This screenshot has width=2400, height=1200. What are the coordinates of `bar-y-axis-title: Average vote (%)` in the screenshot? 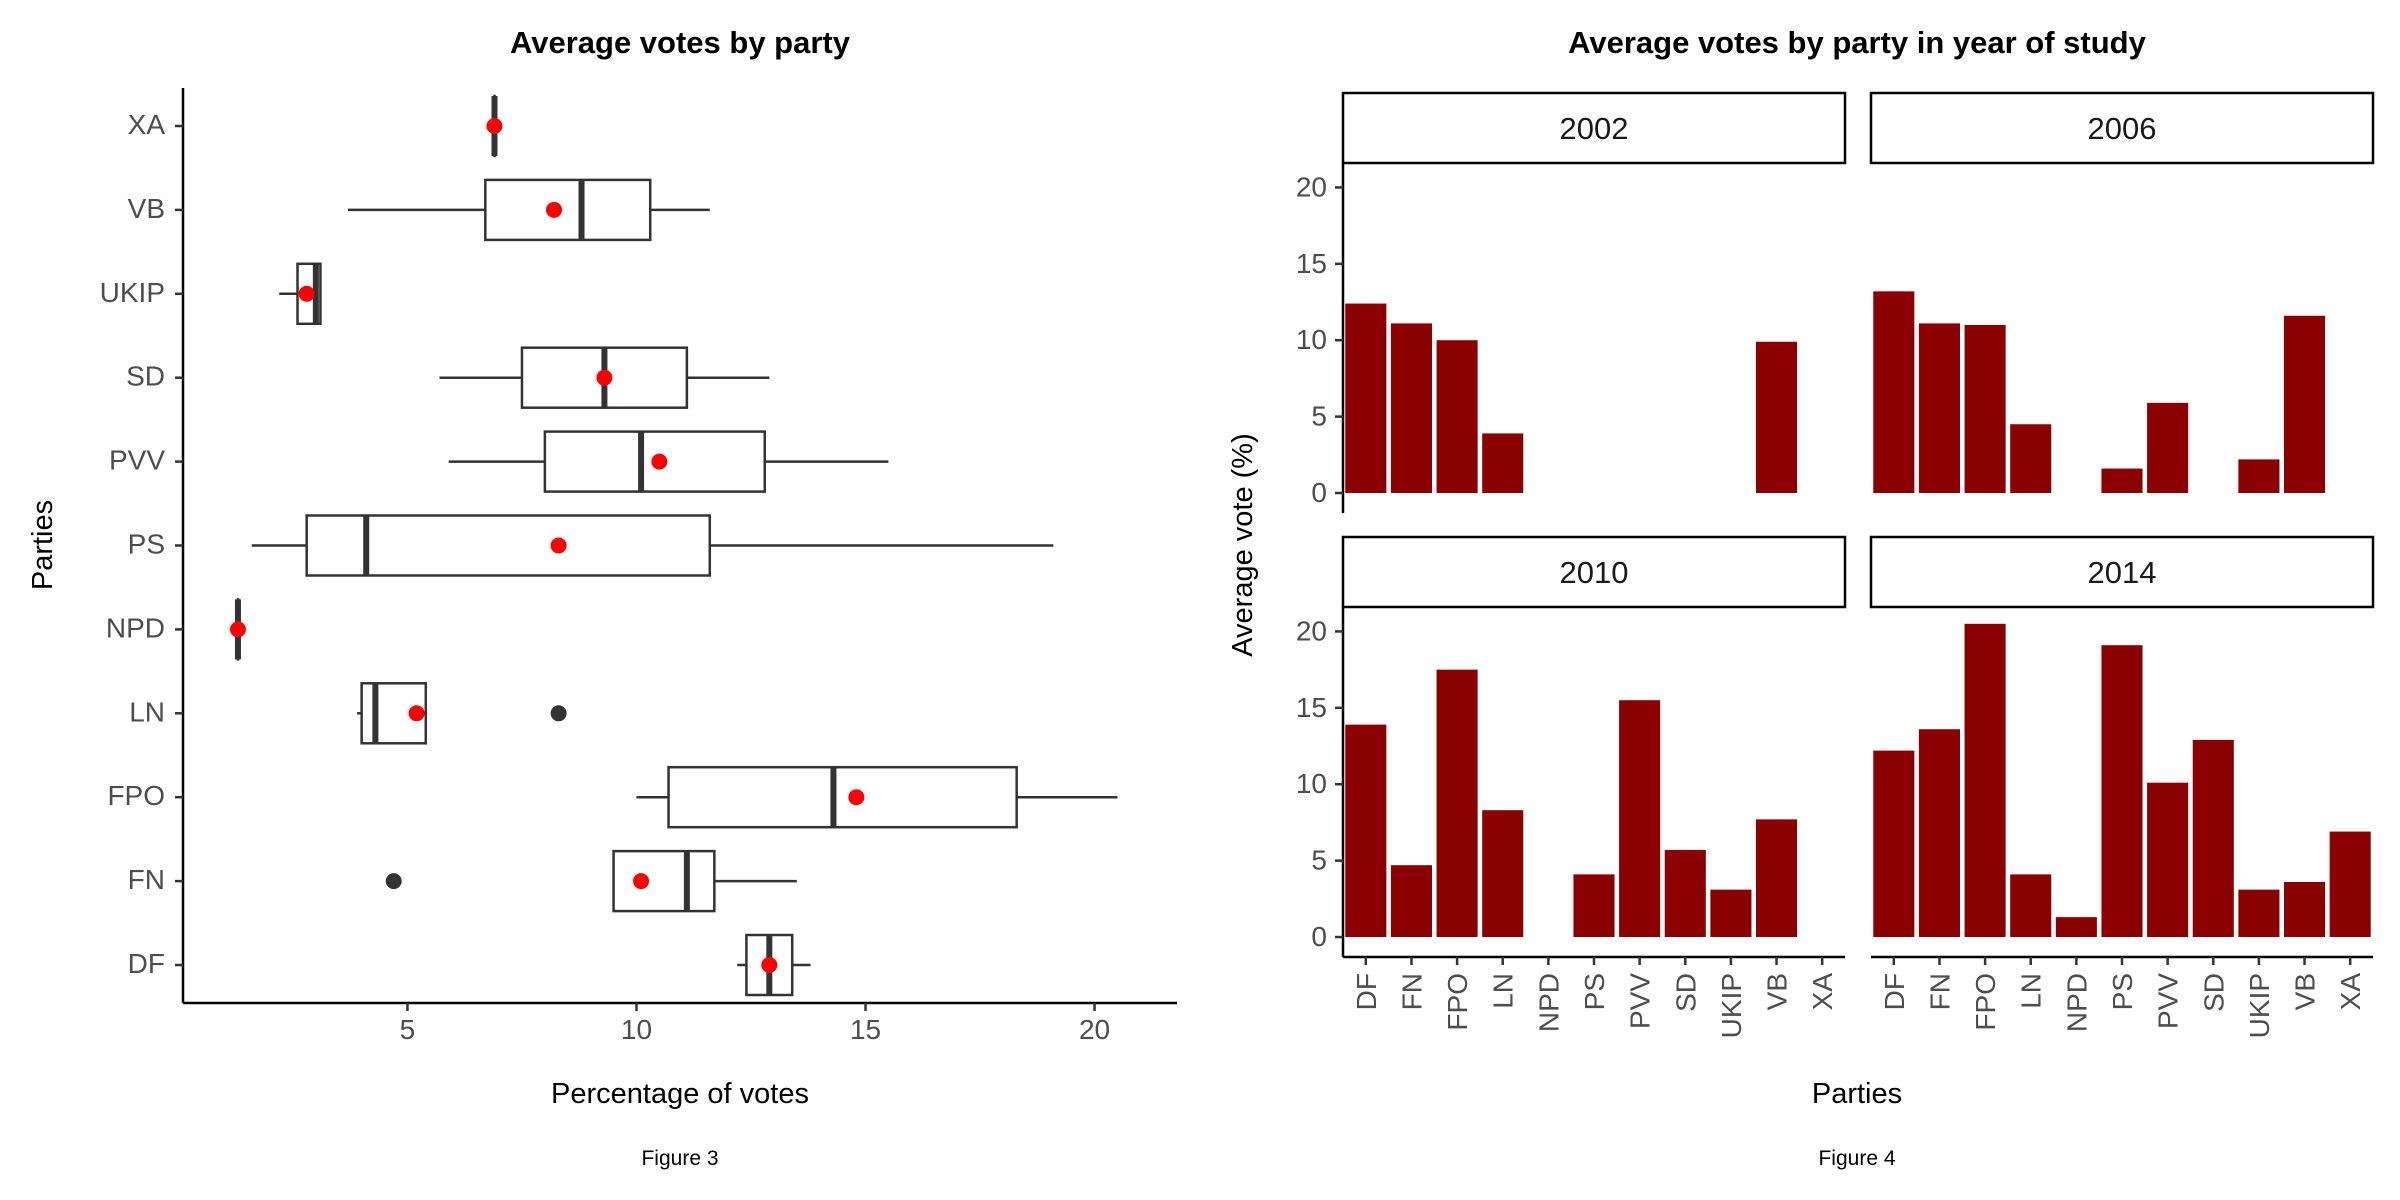 It's located at (1243, 545).